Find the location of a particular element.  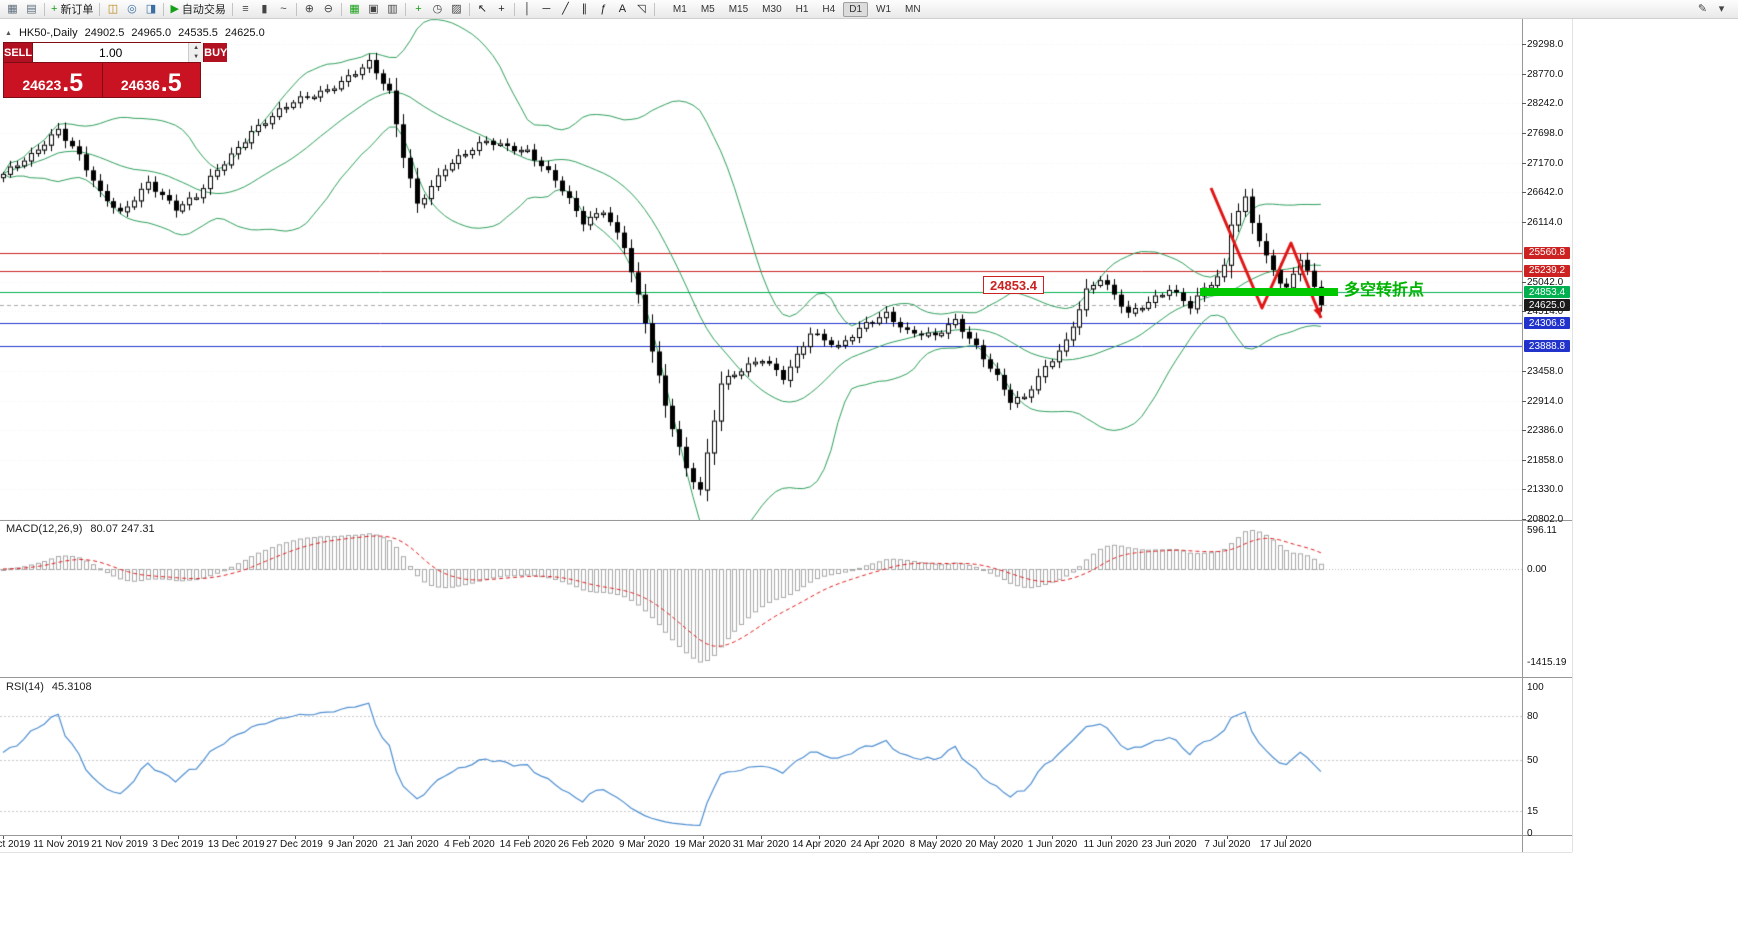

horizontal-line-tool-button: ─ is located at coordinates (546, 9).